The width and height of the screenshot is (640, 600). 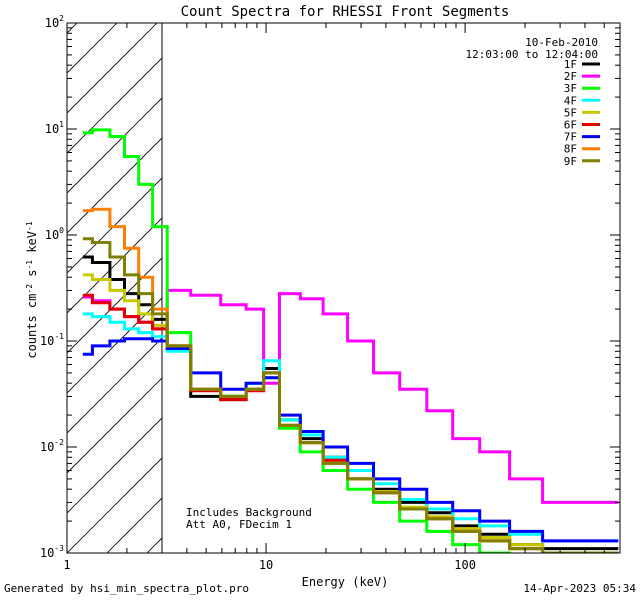 What do you see at coordinates (579, 588) in the screenshot?
I see `timestamp-label: 14-Apr-2023 05:34` at bounding box center [579, 588].